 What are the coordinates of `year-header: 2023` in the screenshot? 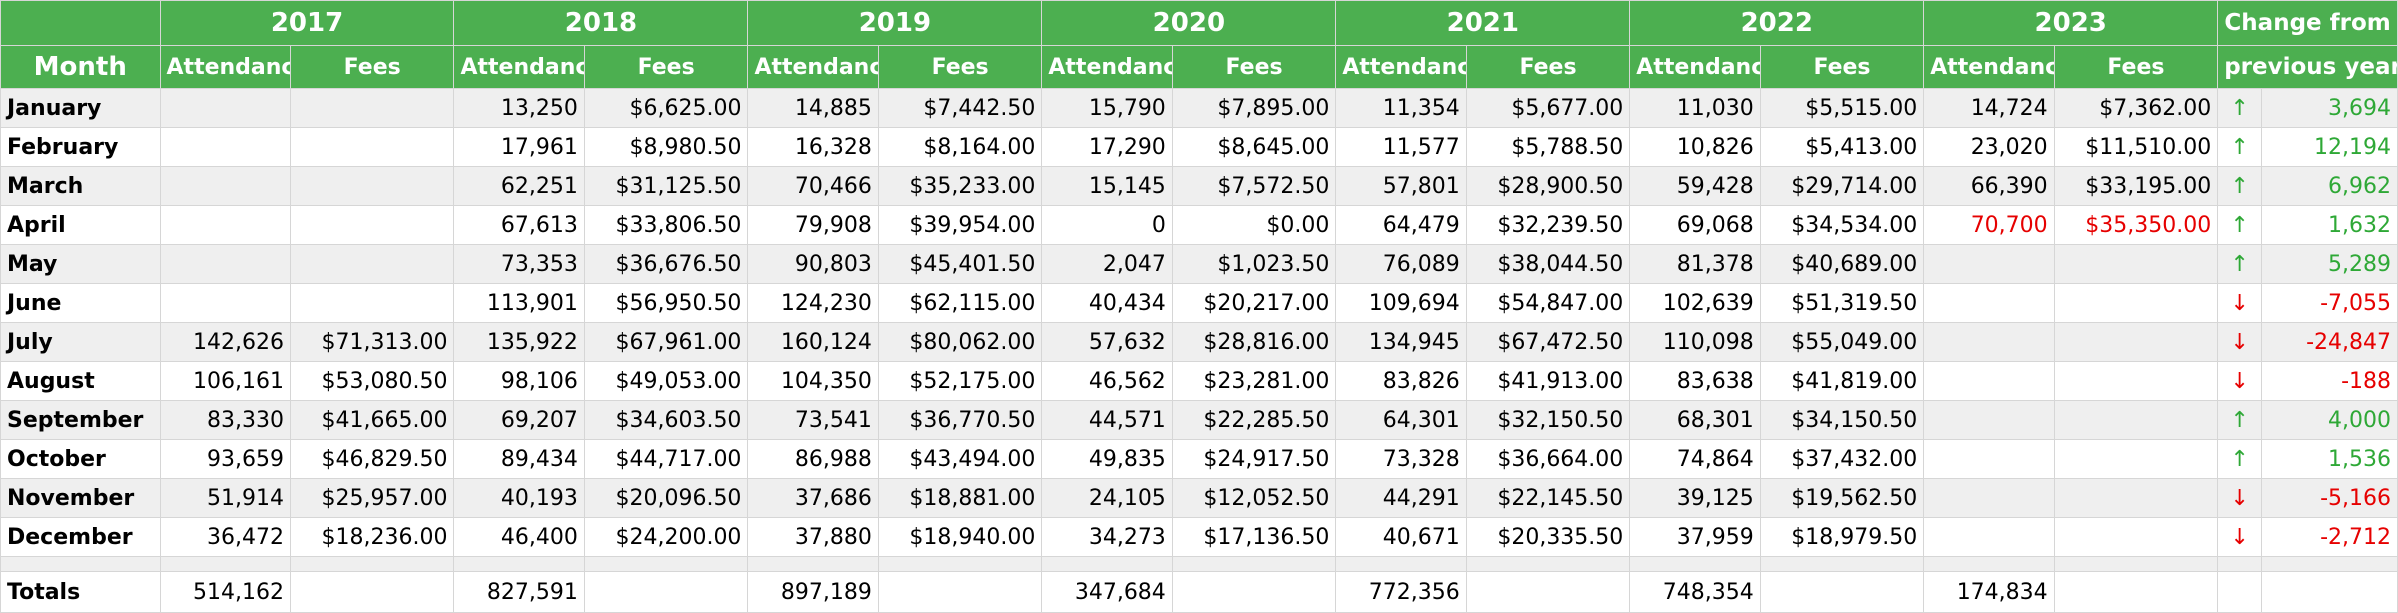 It's located at (2071, 23).